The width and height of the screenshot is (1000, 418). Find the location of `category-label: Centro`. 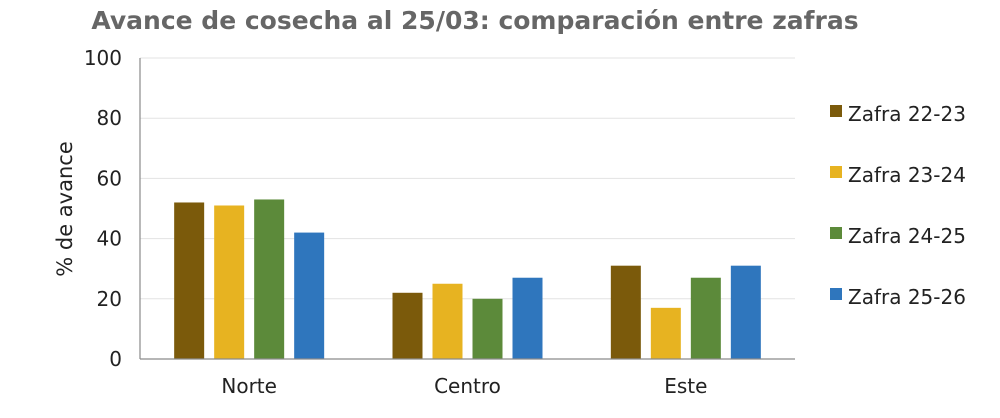

category-label: Centro is located at coordinates (467, 386).